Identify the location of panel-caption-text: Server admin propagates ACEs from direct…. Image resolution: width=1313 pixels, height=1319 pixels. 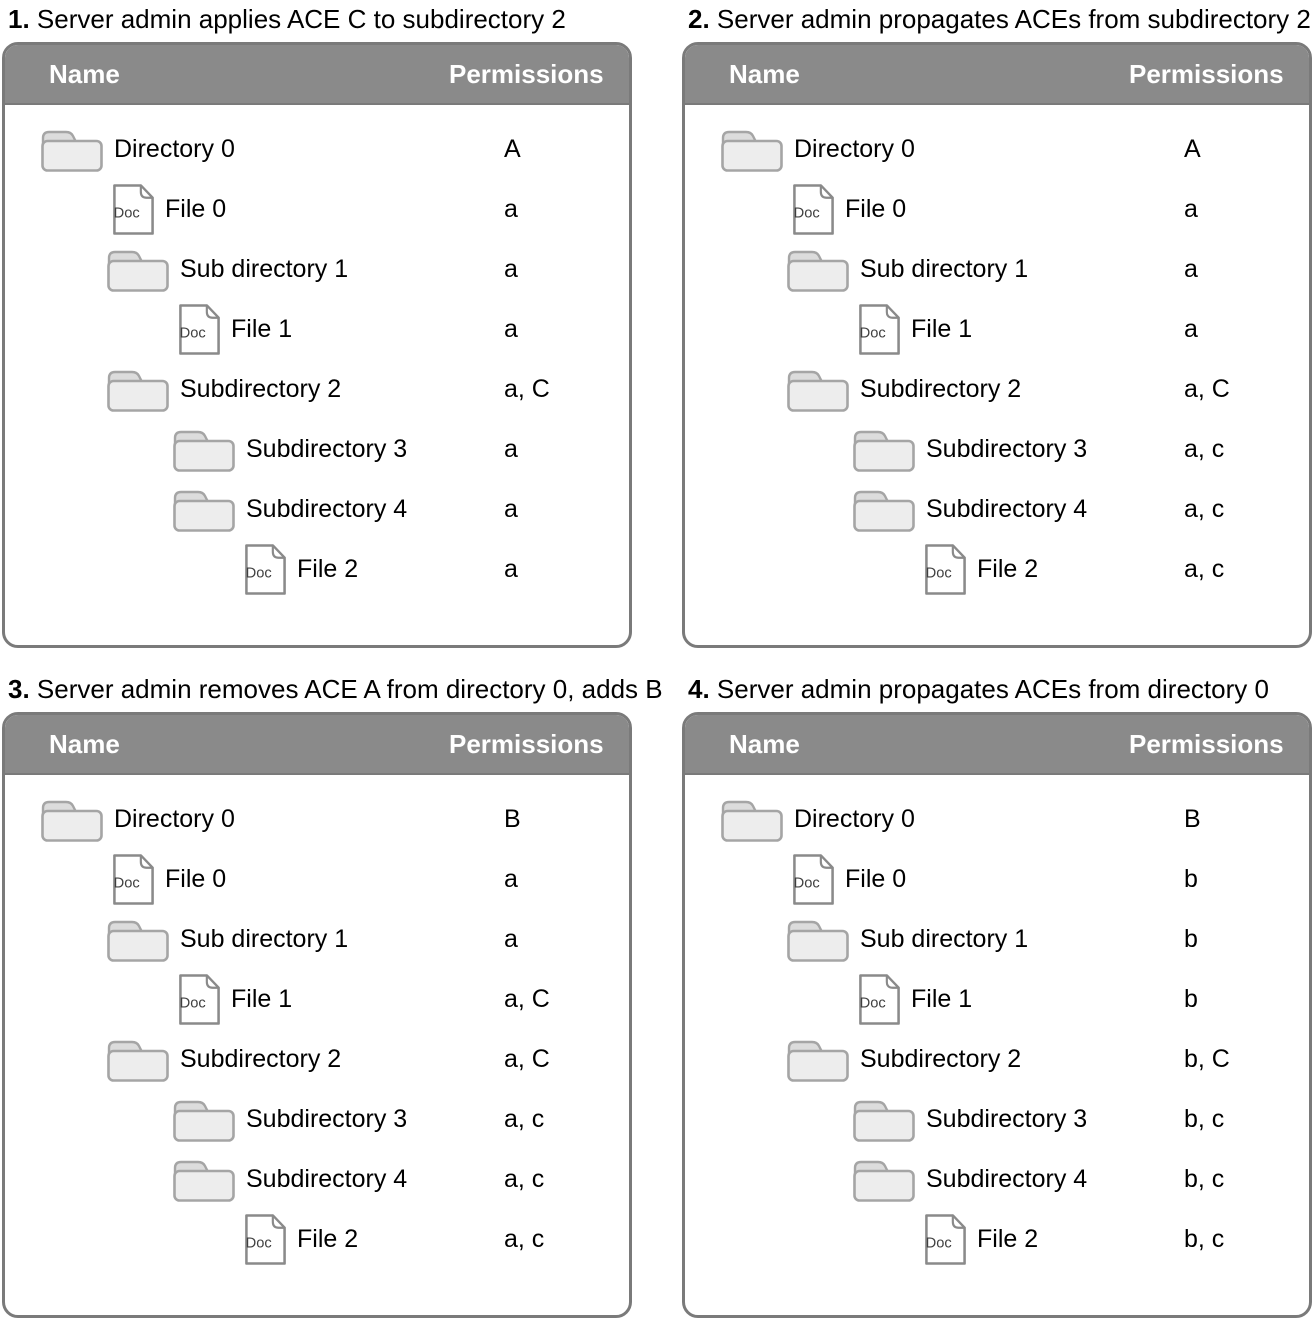
(992, 689).